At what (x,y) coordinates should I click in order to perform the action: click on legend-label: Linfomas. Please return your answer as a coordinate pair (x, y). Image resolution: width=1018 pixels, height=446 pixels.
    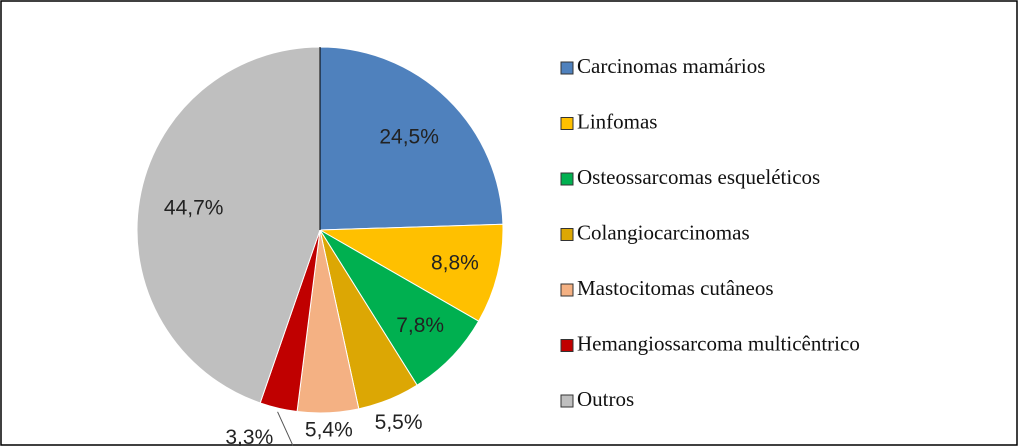
    Looking at the image, I should click on (617, 121).